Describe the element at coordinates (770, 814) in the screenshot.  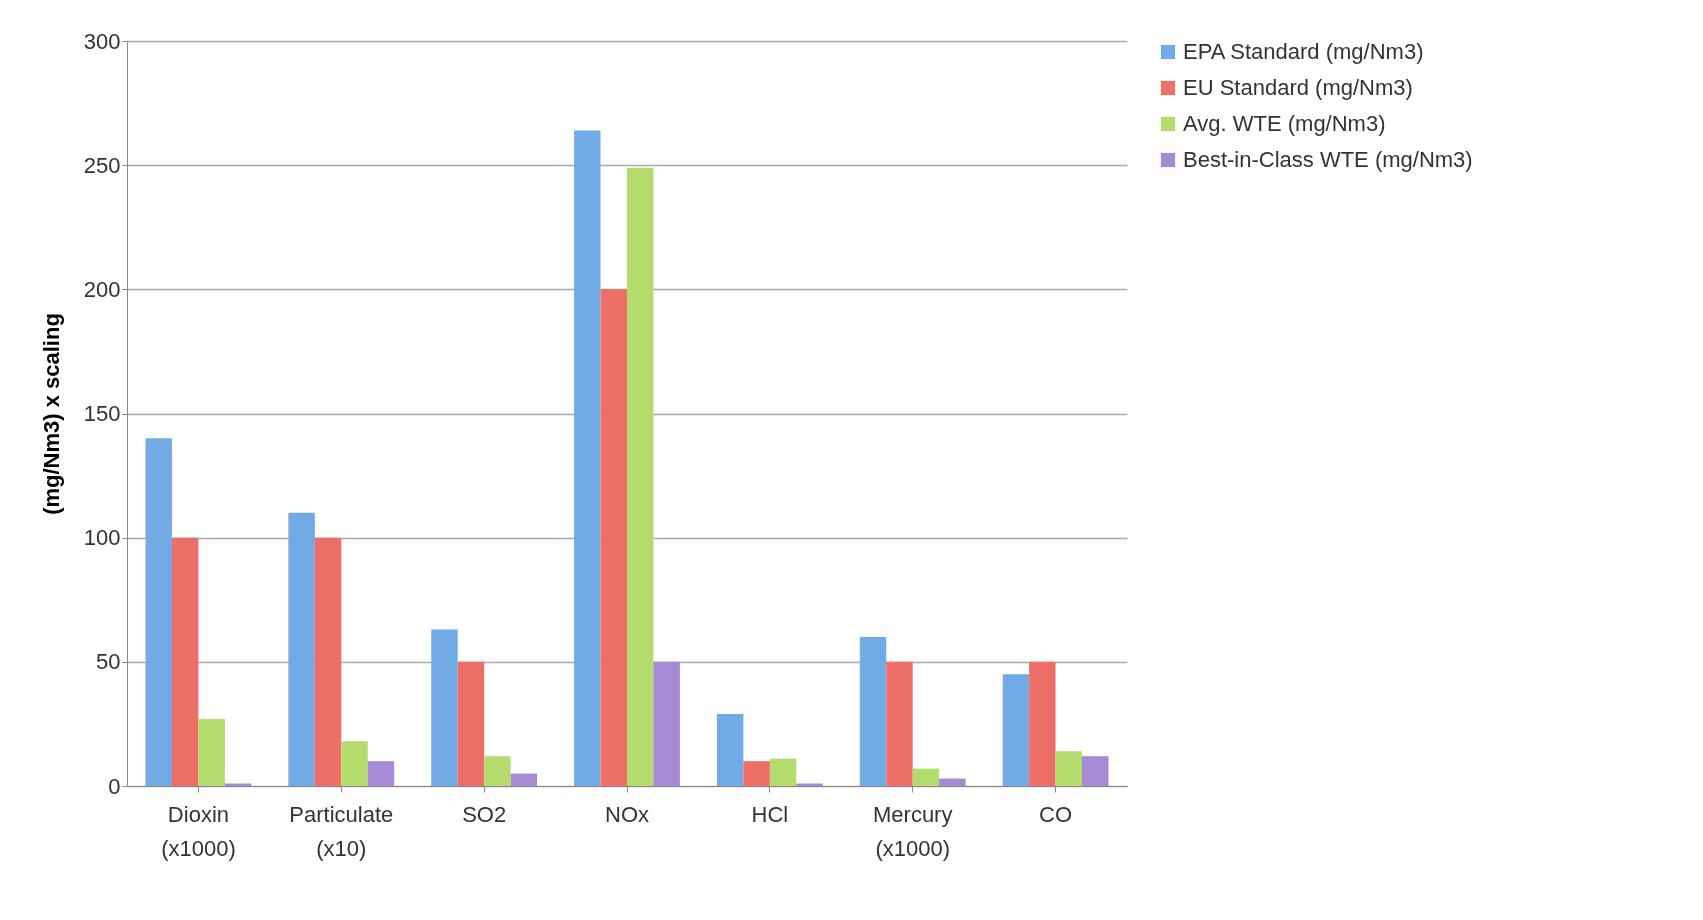
I see `x-tick-label: HCl` at that location.